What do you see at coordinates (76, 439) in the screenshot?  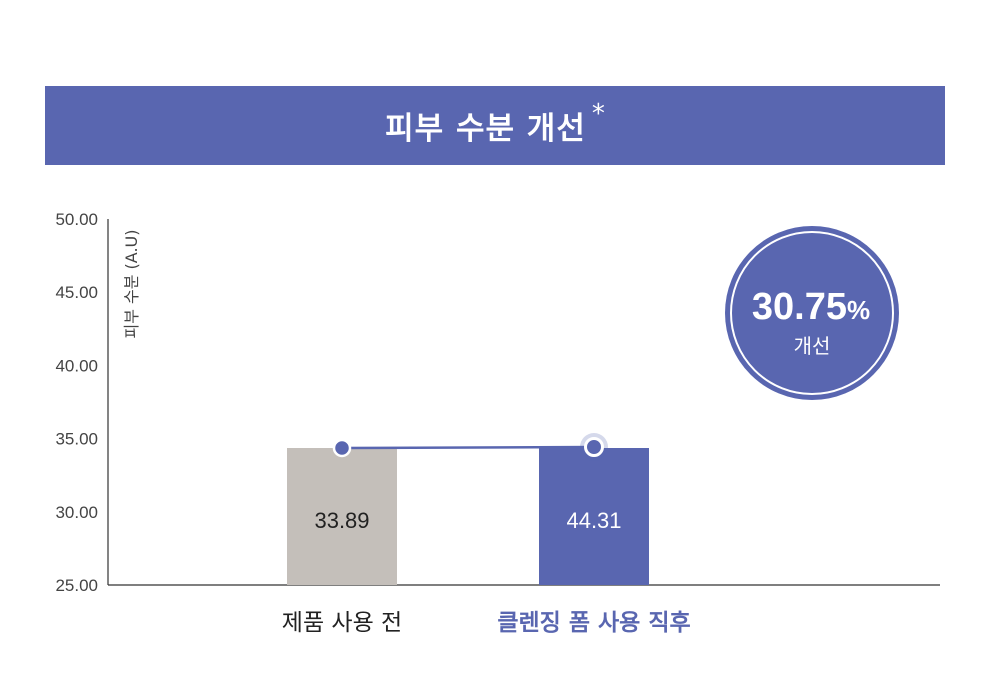 I see `y-tick-label-2: 35.00` at bounding box center [76, 439].